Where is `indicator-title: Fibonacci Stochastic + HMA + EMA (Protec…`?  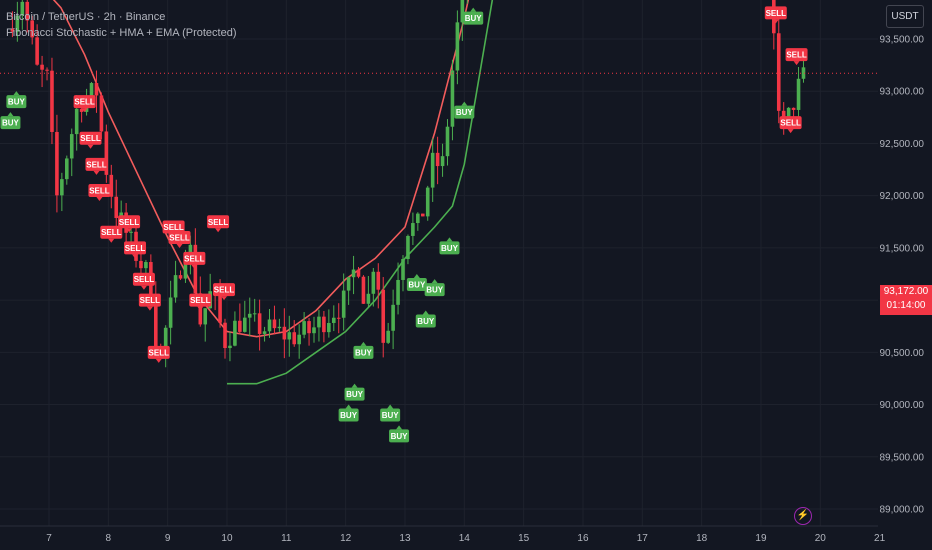
indicator-title: Fibonacci Stochastic + HMA + EMA (Protec… is located at coordinates (121, 33).